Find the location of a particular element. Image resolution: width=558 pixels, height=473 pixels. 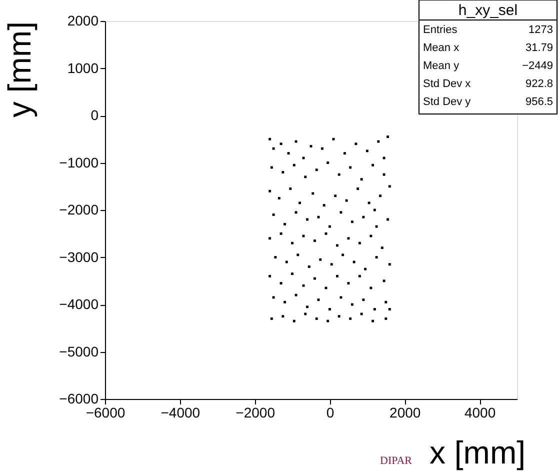

x-axis-title: x [mm] is located at coordinates (478, 452).